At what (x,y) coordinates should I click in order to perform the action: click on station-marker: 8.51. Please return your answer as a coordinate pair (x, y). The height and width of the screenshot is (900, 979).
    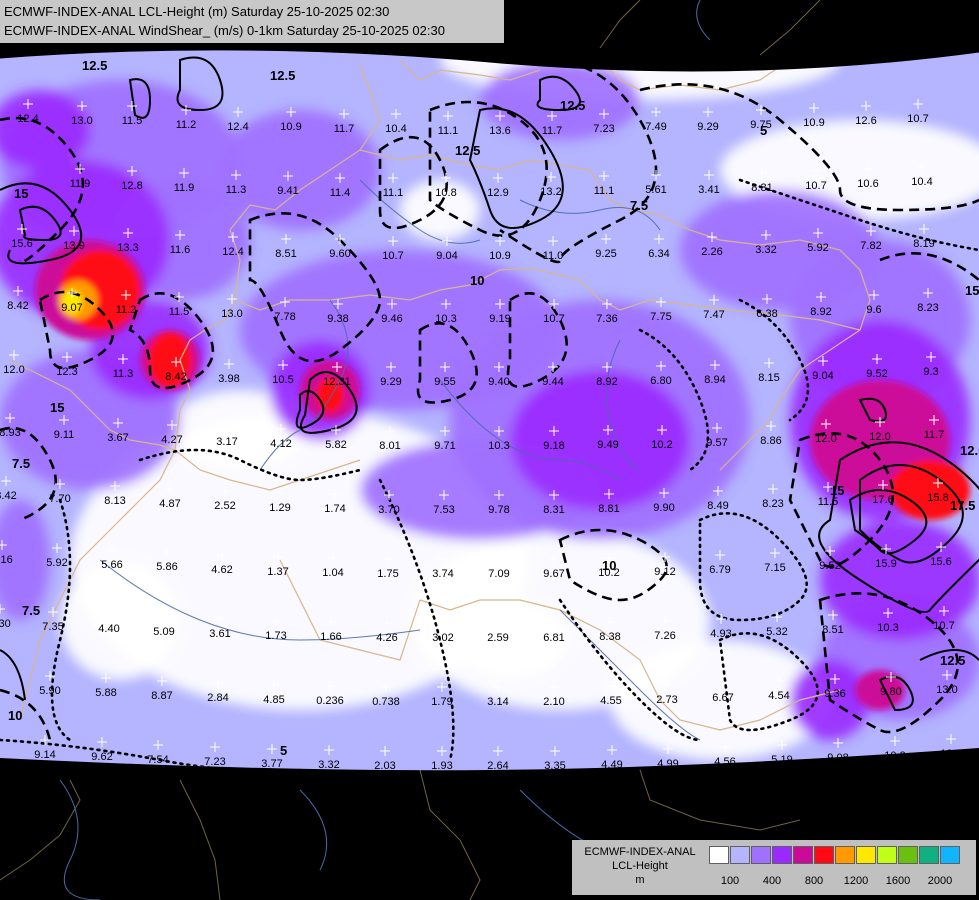
    Looking at the image, I should click on (286, 247).